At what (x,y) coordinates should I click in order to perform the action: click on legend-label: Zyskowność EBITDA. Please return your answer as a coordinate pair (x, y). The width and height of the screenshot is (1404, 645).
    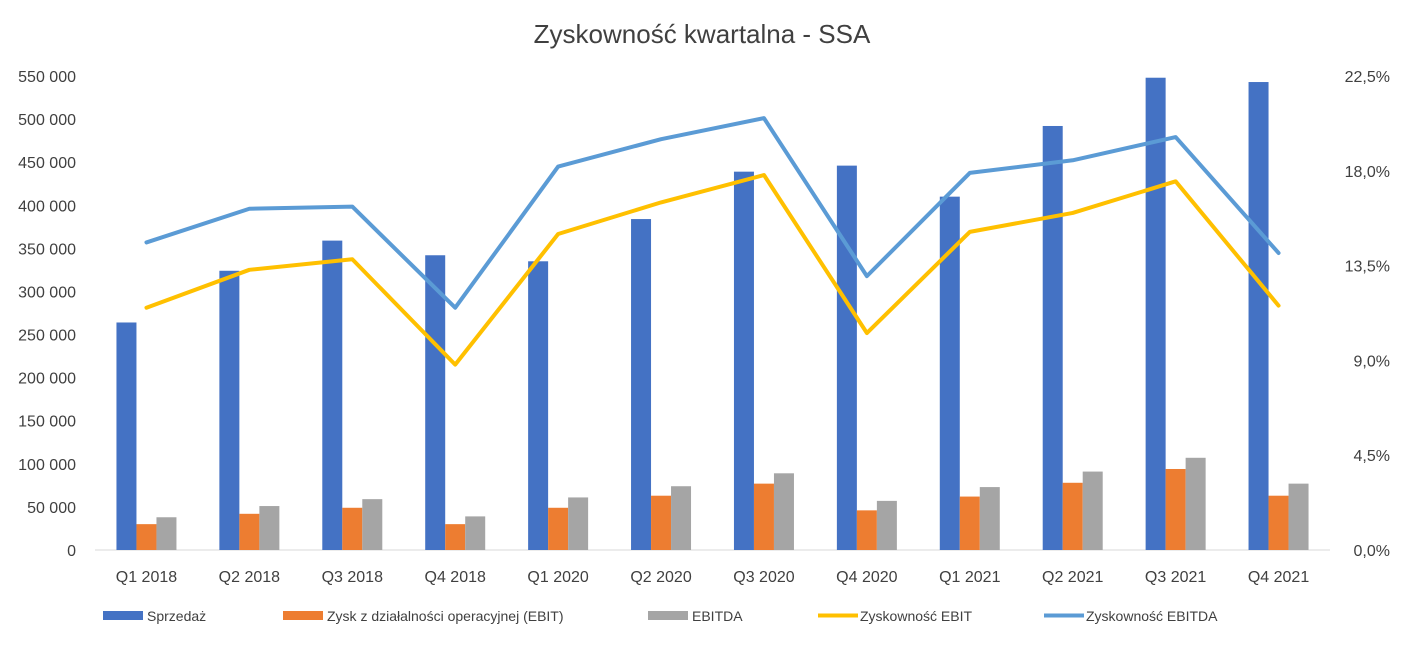
    Looking at the image, I should click on (1152, 616).